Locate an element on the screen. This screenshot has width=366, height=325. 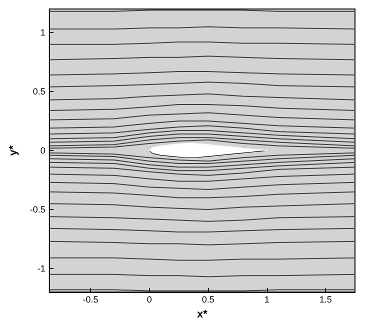
x-tick-label: -0.5 is located at coordinates (90, 299).